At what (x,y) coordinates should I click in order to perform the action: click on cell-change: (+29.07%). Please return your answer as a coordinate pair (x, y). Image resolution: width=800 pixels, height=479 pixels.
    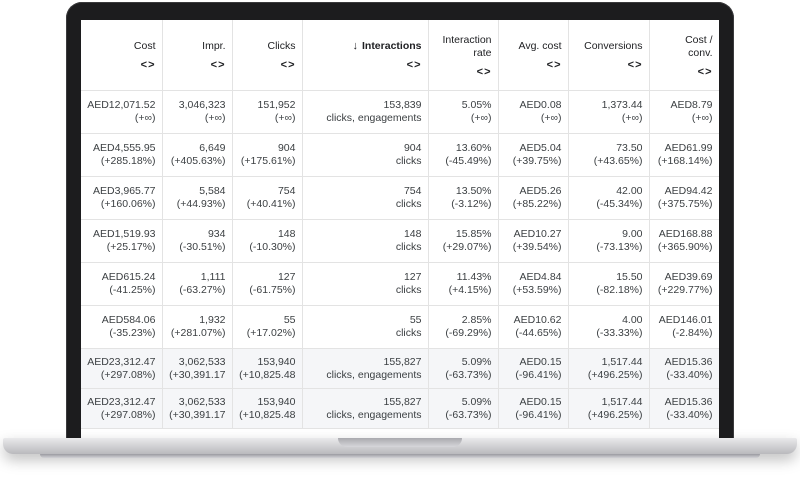
    Looking at the image, I should click on (467, 247).